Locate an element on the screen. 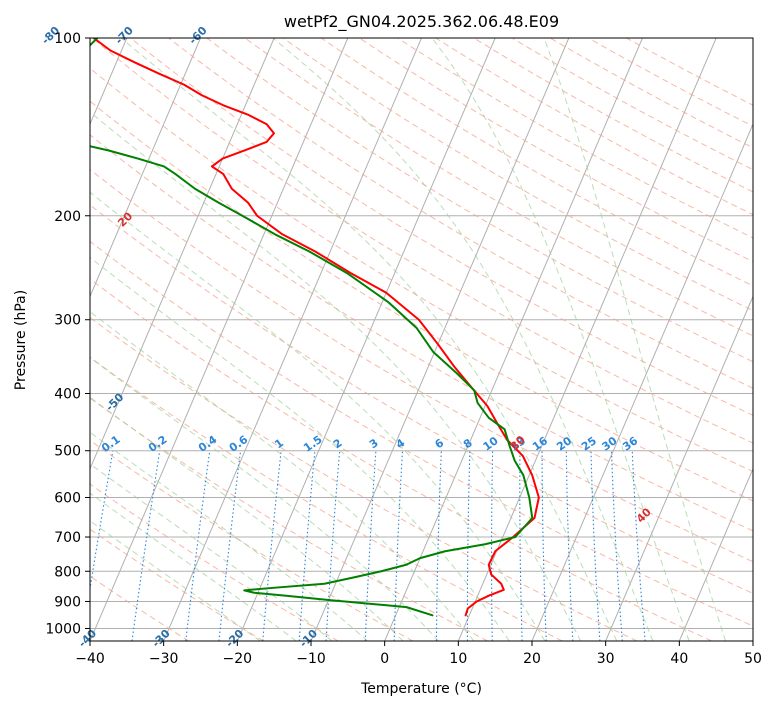  y-axis-ticks: 100 200 300 400 500 600 700 800 900 1000 is located at coordinates (67, 334).